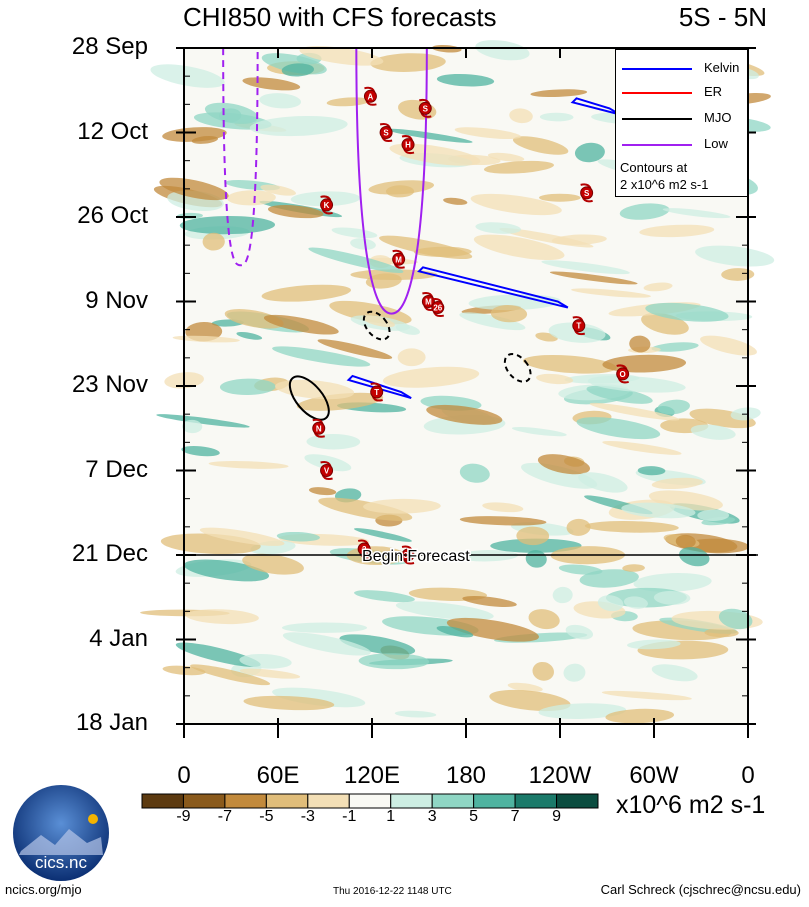 The height and width of the screenshot is (907, 809). I want to click on storm-icon: H, so click(408, 145).